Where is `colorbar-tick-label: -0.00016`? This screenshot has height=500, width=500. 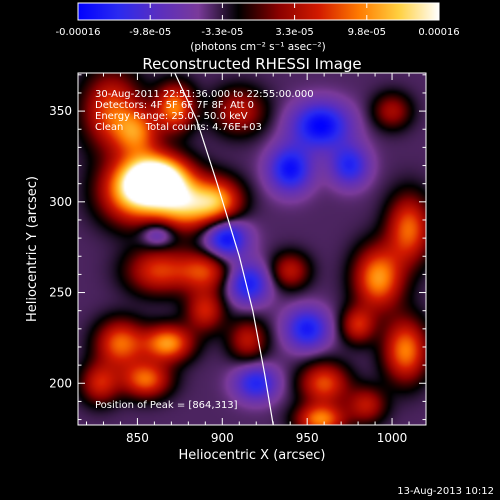
colorbar-tick-label: -0.00016 is located at coordinates (78, 32).